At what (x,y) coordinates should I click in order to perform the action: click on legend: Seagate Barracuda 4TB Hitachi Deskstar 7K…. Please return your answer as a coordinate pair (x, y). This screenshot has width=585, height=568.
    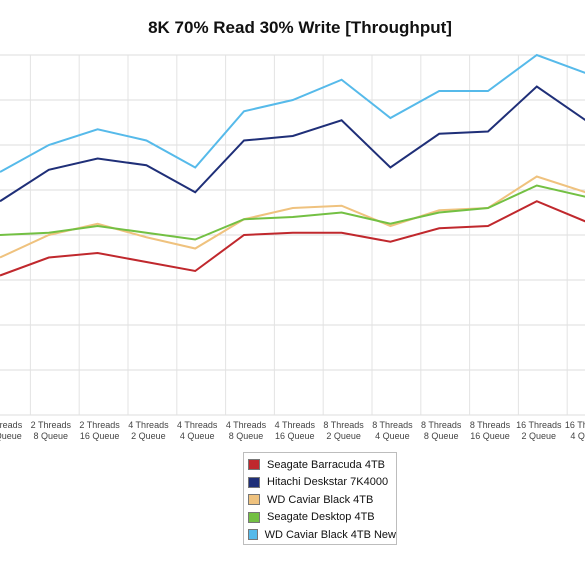
    Looking at the image, I should click on (320, 498).